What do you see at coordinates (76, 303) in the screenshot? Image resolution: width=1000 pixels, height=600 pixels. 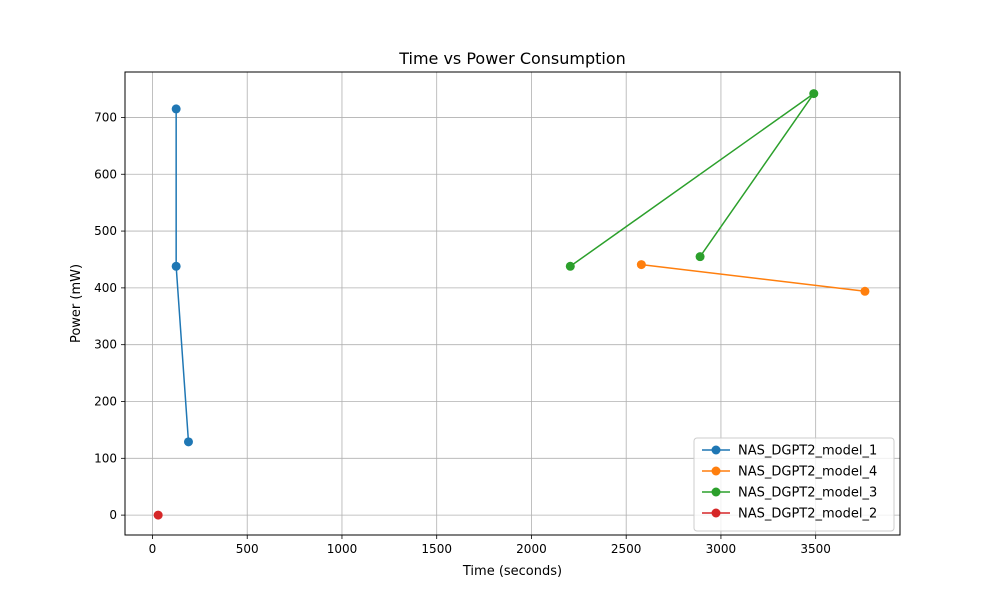 I see `y-axis-label: Power (mW)` at bounding box center [76, 303].